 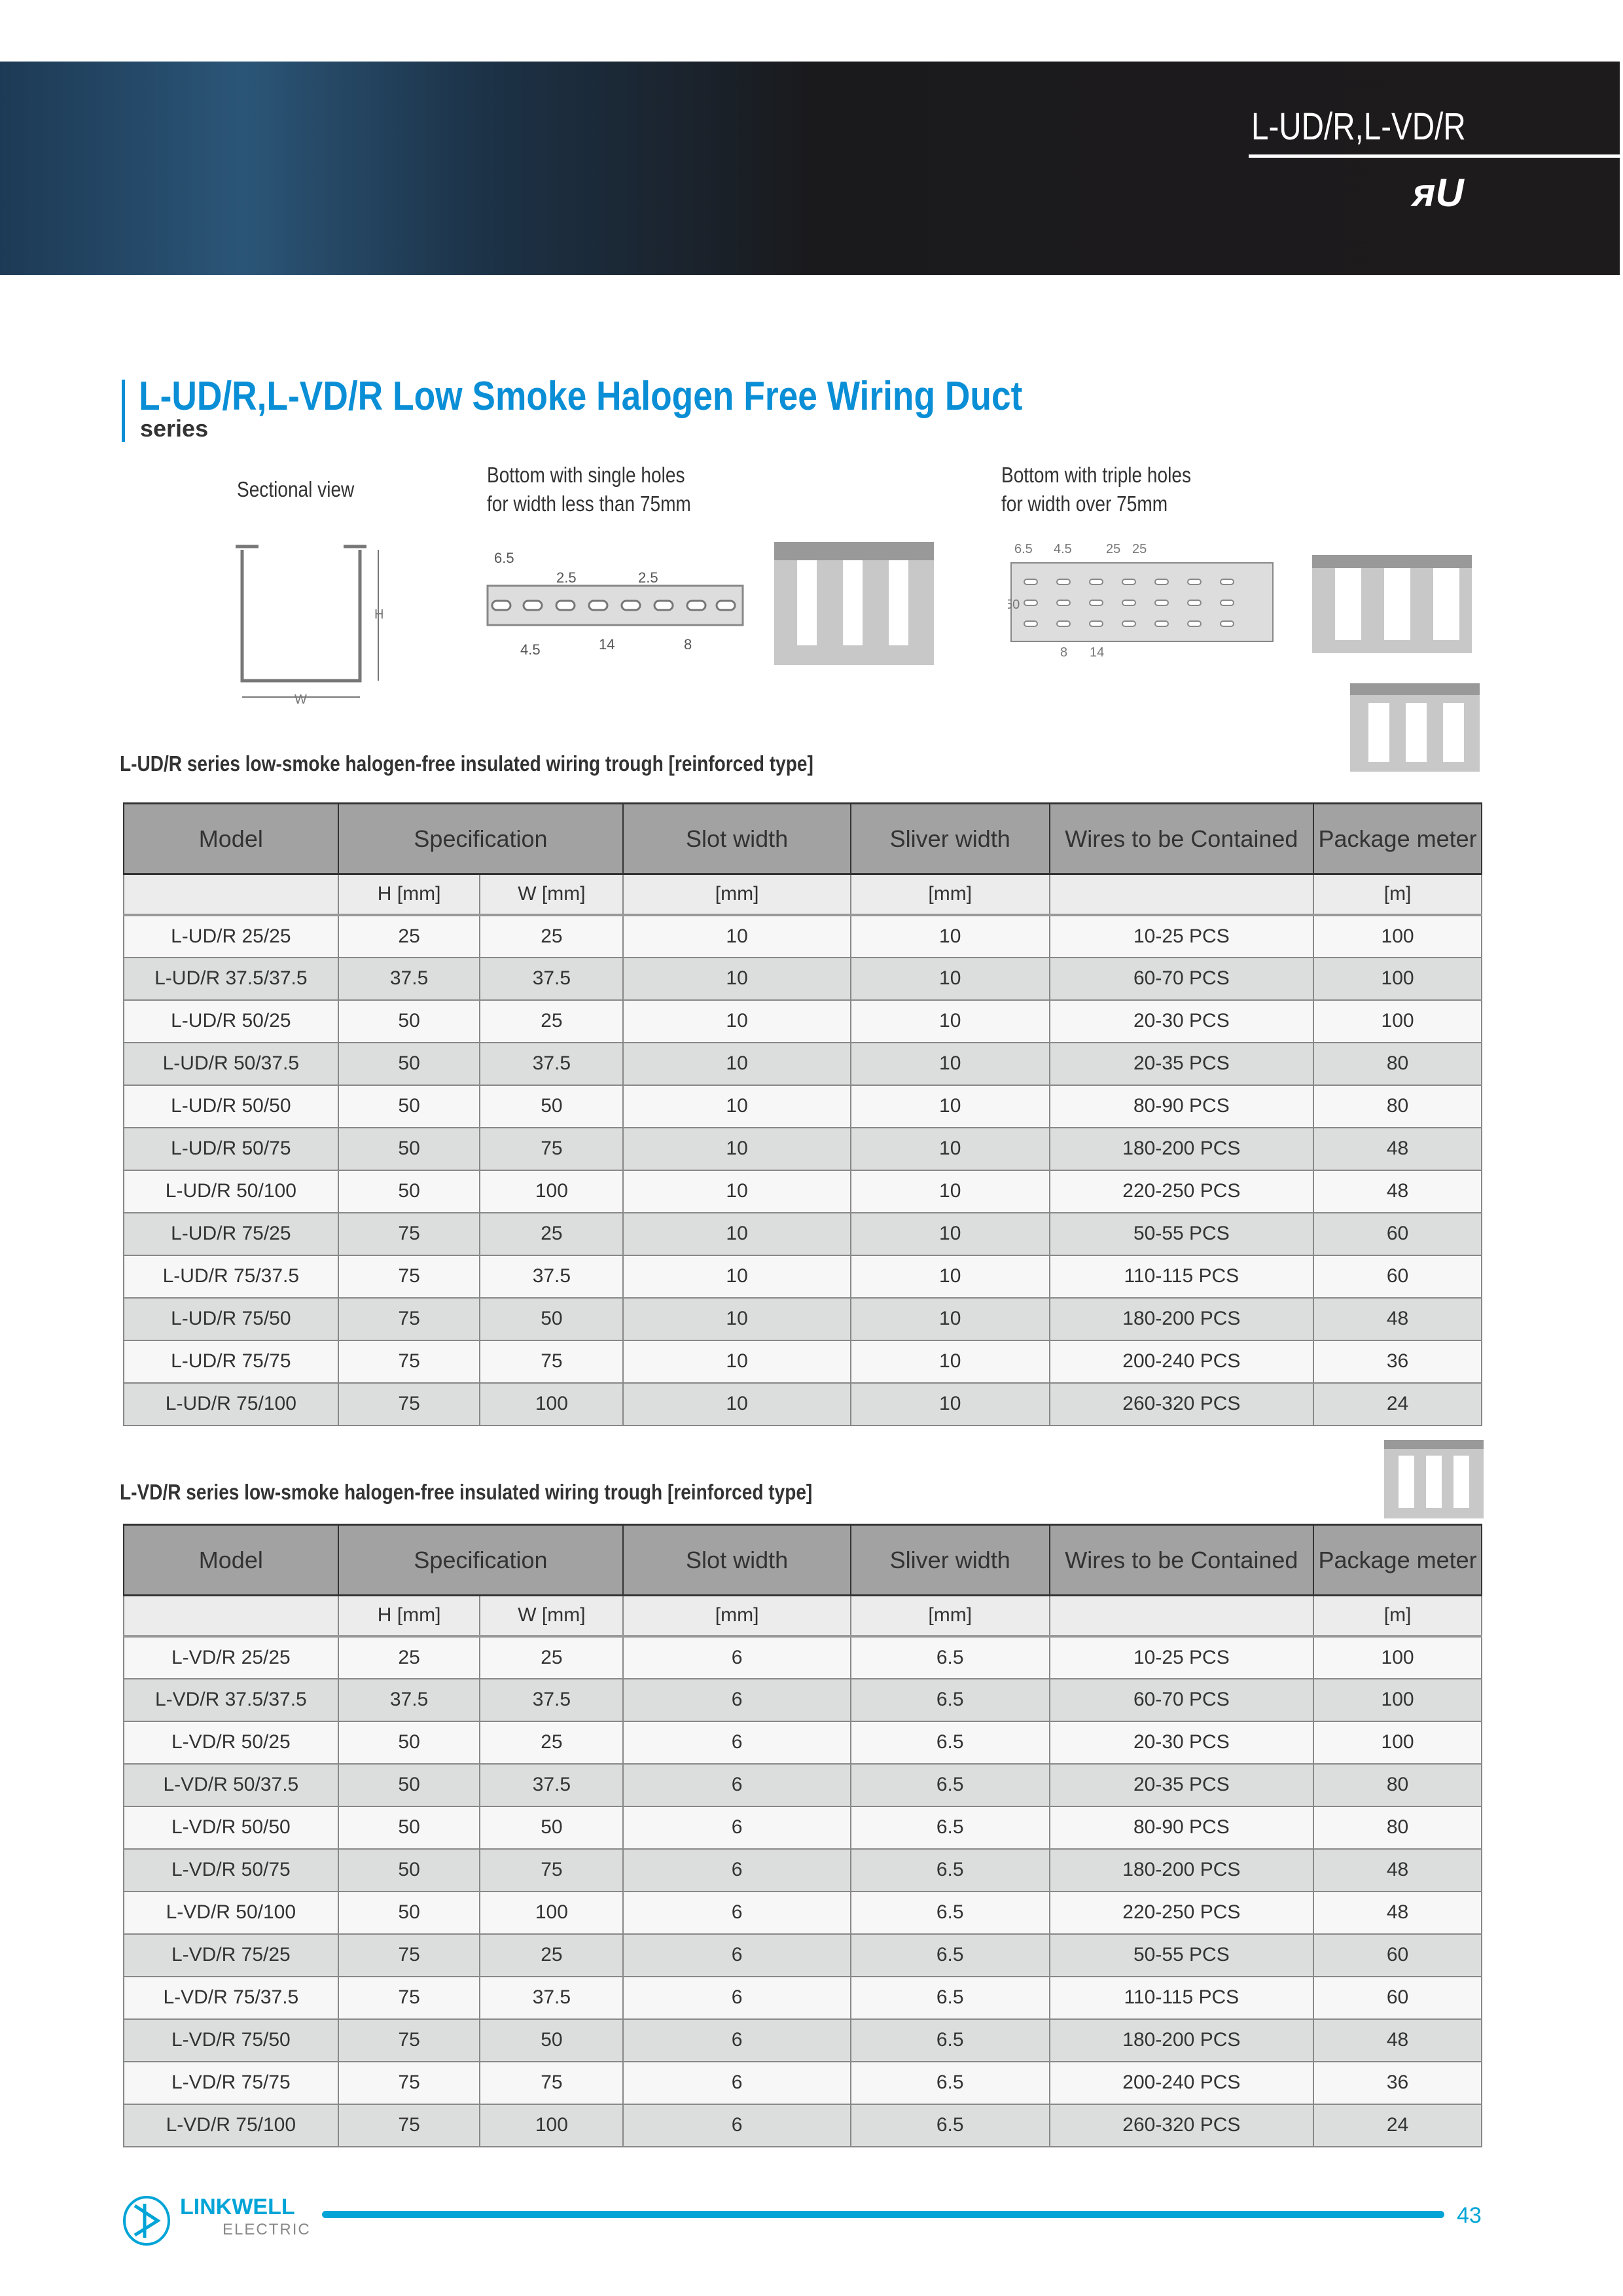 I want to click on linkwell-logo-icon, so click(x=146, y=2221).